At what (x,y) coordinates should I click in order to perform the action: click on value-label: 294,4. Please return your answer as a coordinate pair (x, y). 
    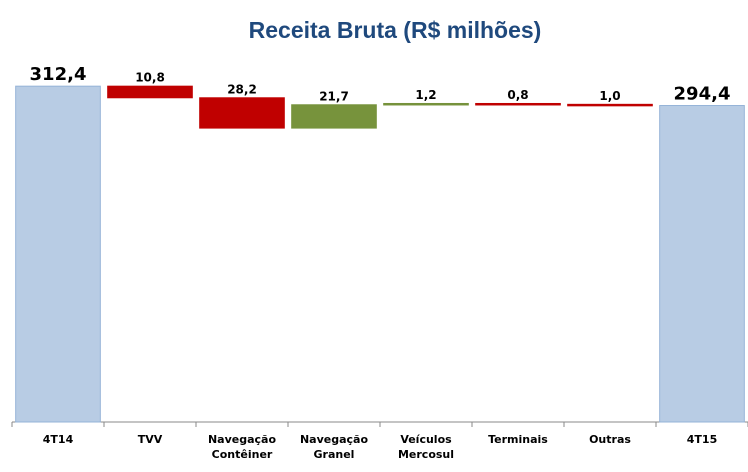
    Looking at the image, I should click on (702, 94).